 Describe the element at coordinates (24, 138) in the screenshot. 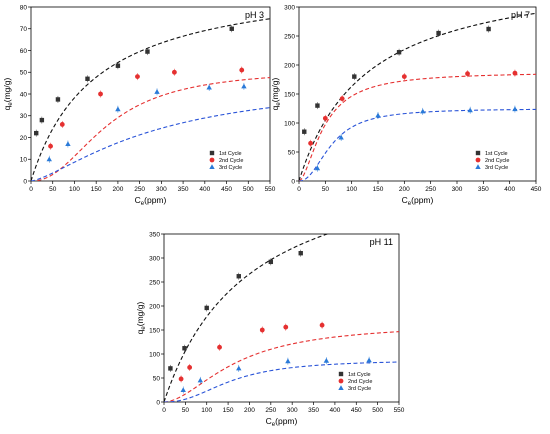

I see `y-tick-label: 20` at that location.